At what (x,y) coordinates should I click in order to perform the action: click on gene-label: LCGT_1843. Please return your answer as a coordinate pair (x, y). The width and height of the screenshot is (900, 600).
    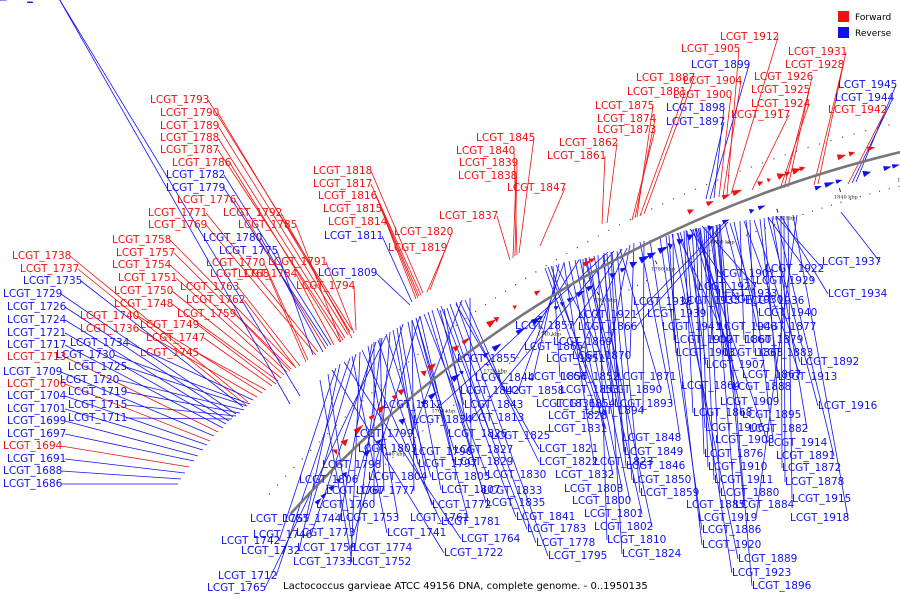
    Looking at the image, I should click on (493, 405).